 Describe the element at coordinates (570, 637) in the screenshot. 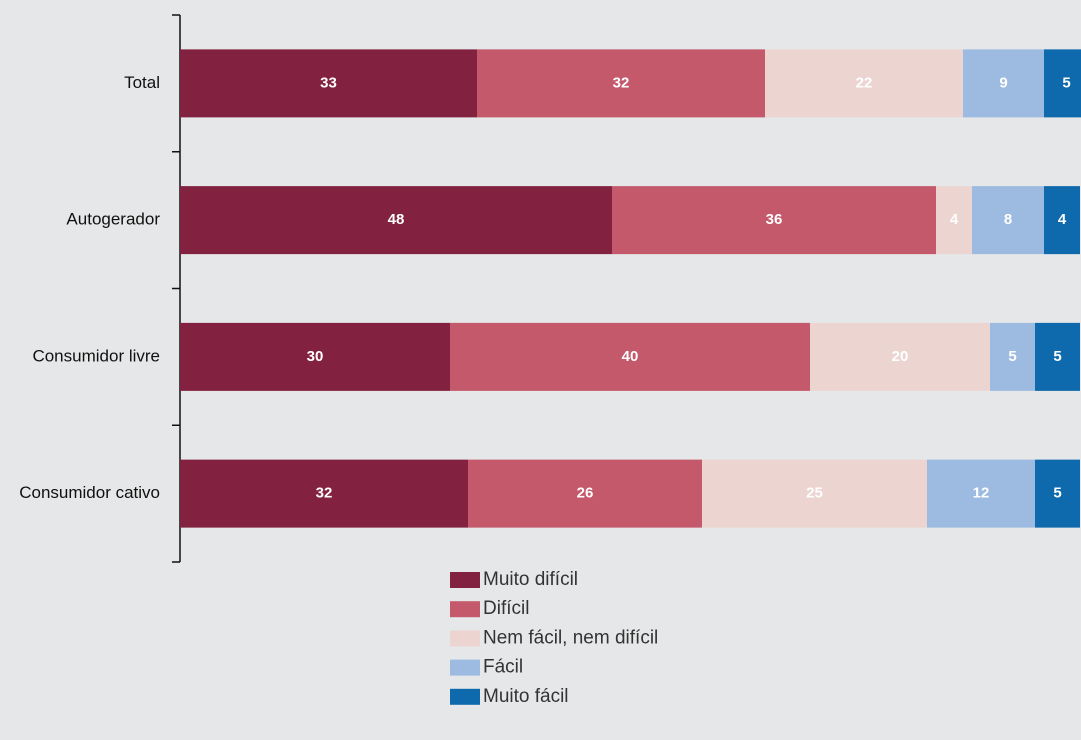

I see `legend-label: Nem fácil, nem difícil` at that location.